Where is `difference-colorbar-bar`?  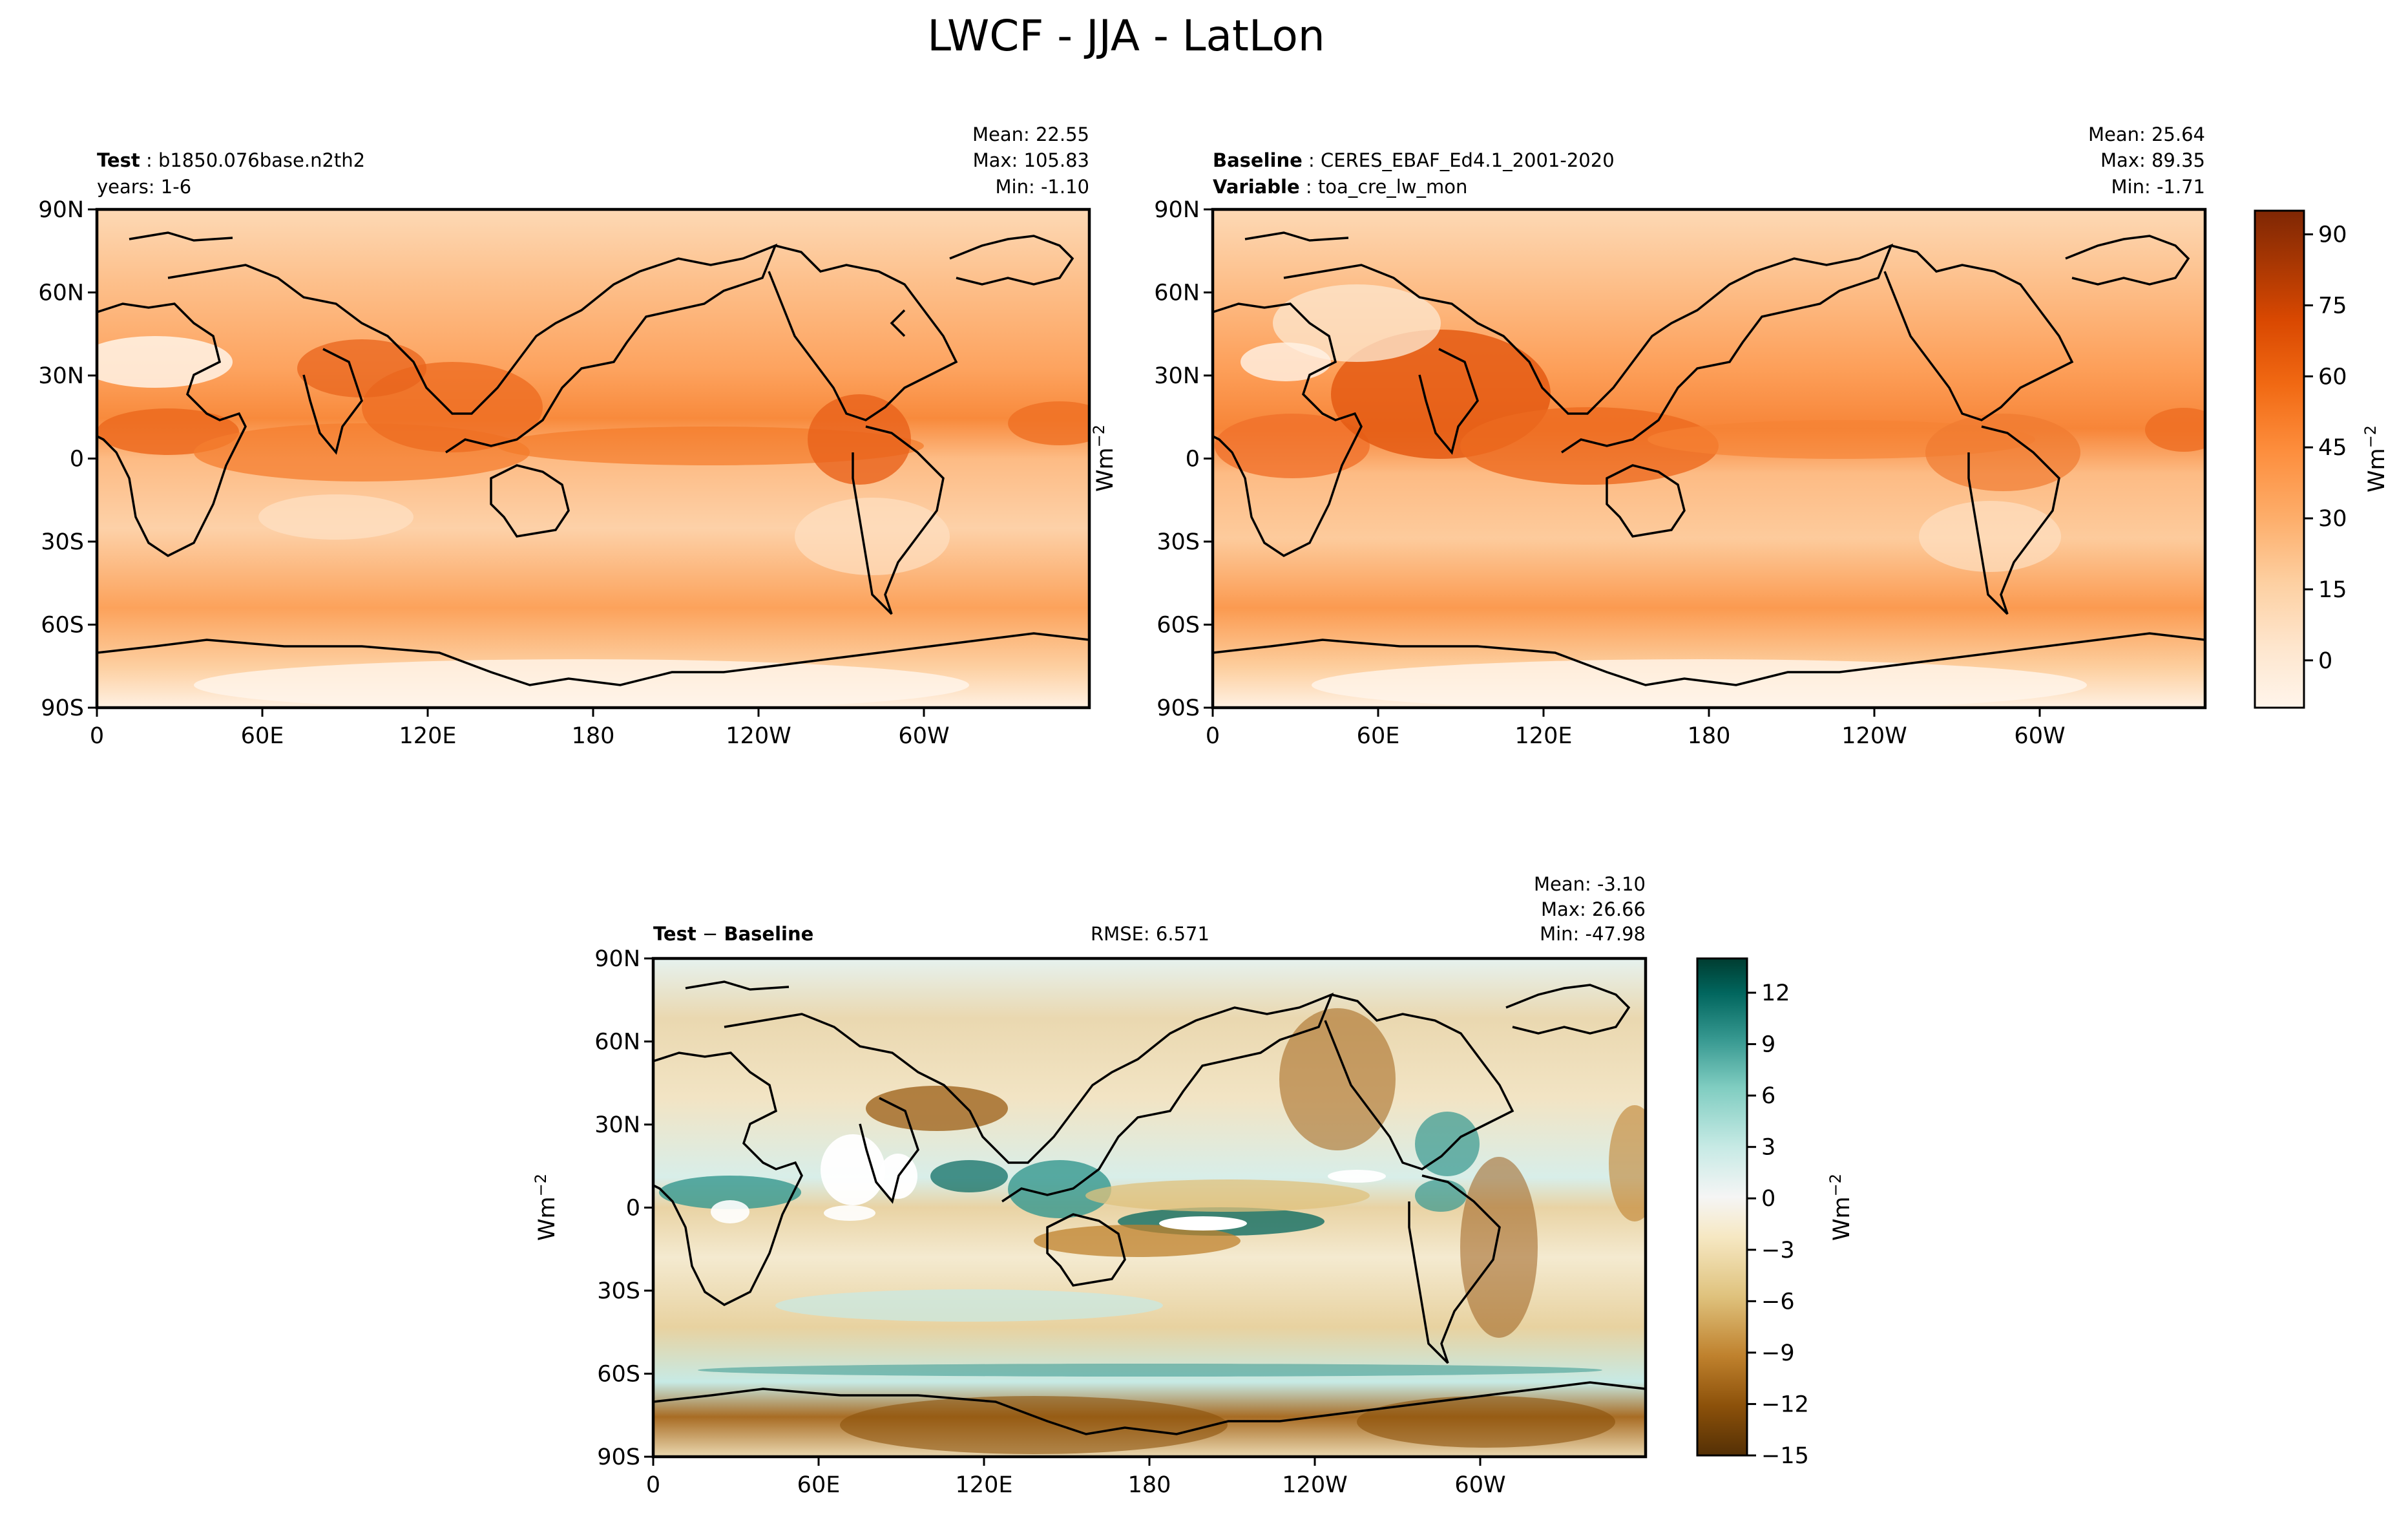 difference-colorbar-bar is located at coordinates (1722, 1207).